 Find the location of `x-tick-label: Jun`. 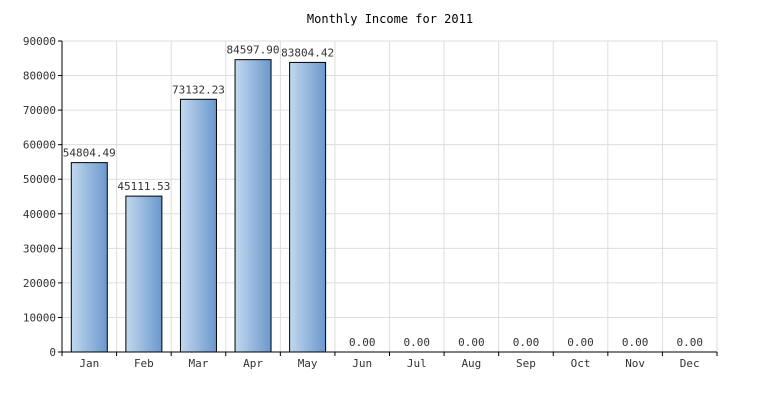

x-tick-label: Jun is located at coordinates (362, 363).